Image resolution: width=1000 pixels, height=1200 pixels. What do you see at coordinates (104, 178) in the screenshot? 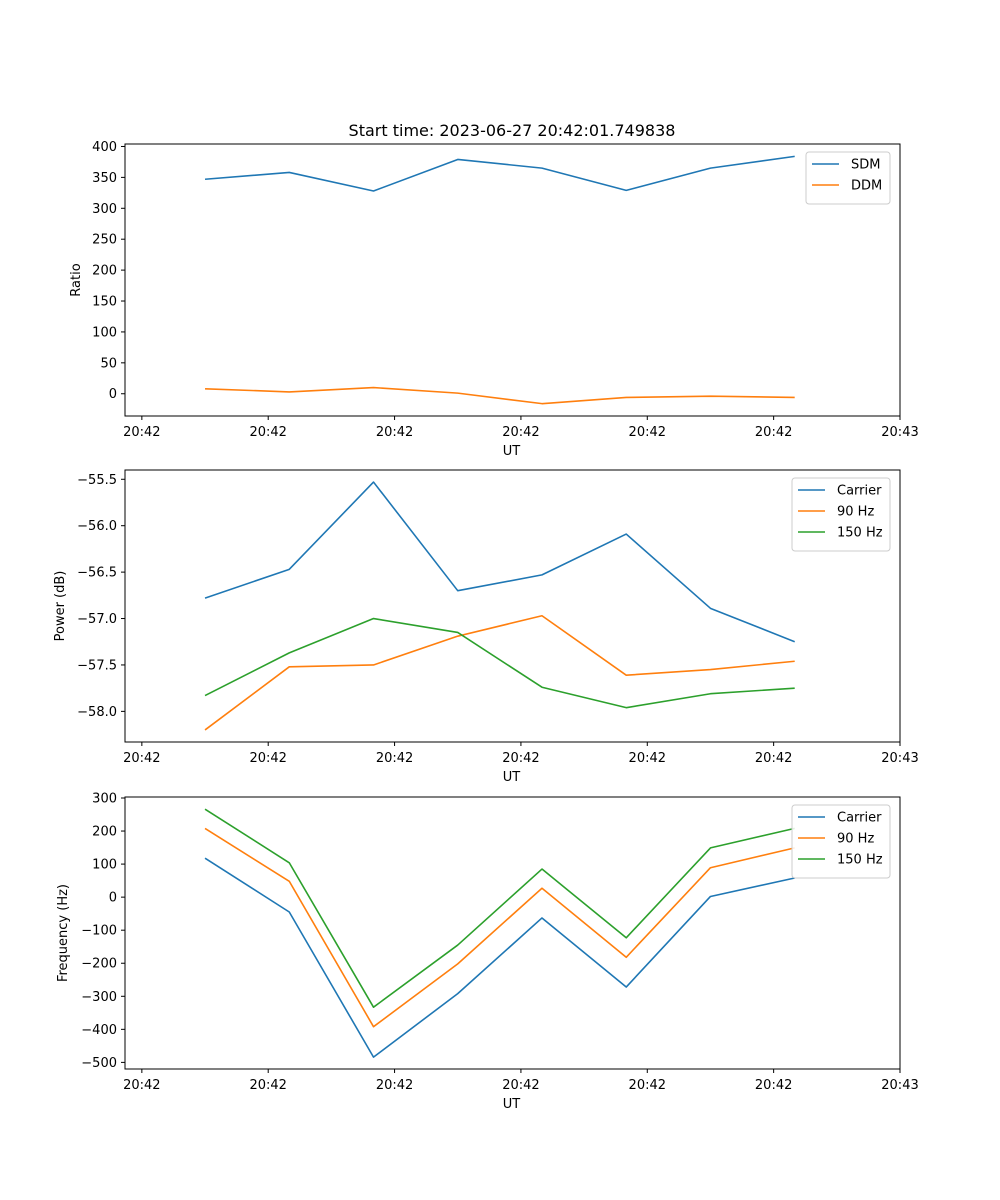
I see `y-tick-label: 350` at bounding box center [104, 178].